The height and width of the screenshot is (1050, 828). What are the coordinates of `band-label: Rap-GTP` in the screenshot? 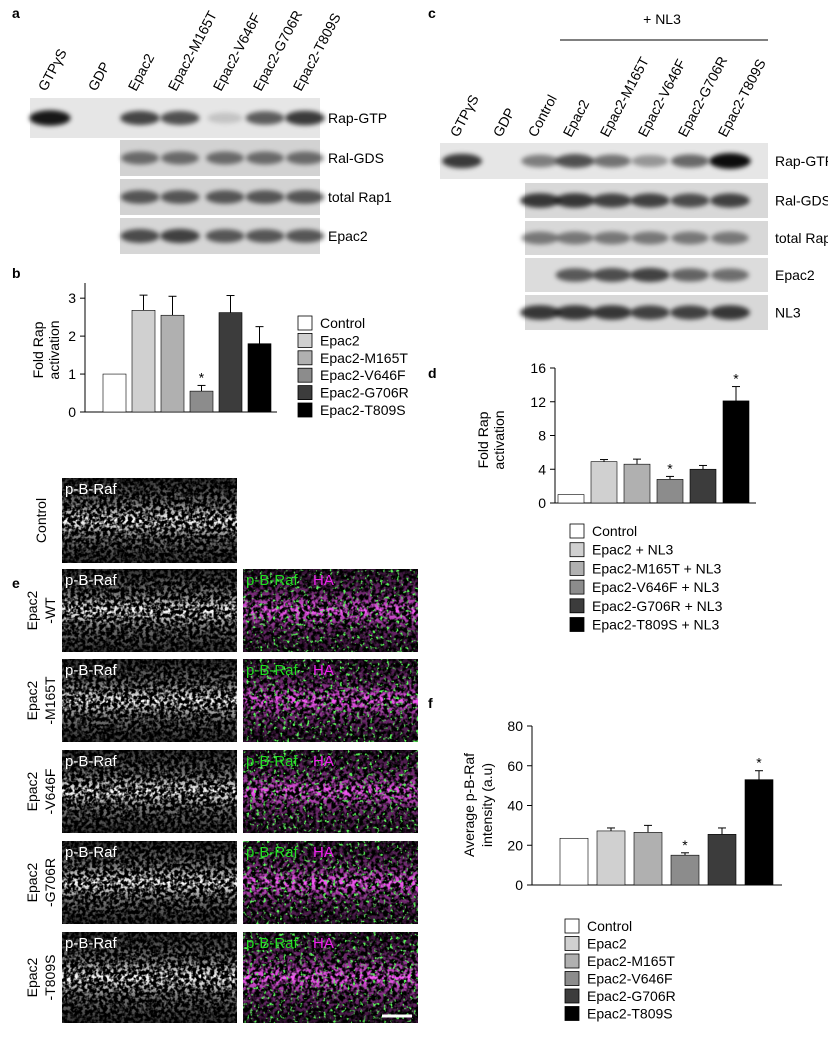 It's located at (801, 161).